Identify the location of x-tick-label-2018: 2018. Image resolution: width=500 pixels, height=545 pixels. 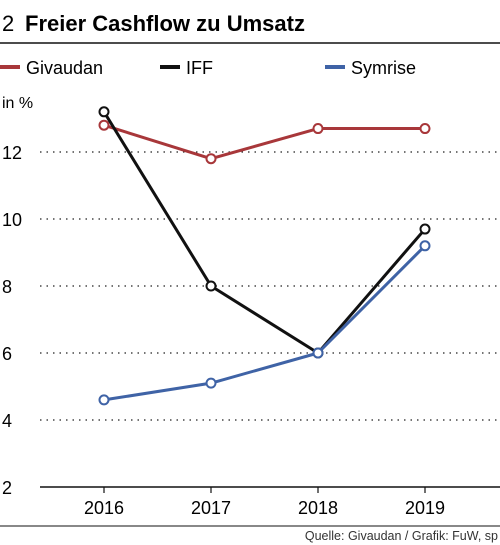
(318, 508).